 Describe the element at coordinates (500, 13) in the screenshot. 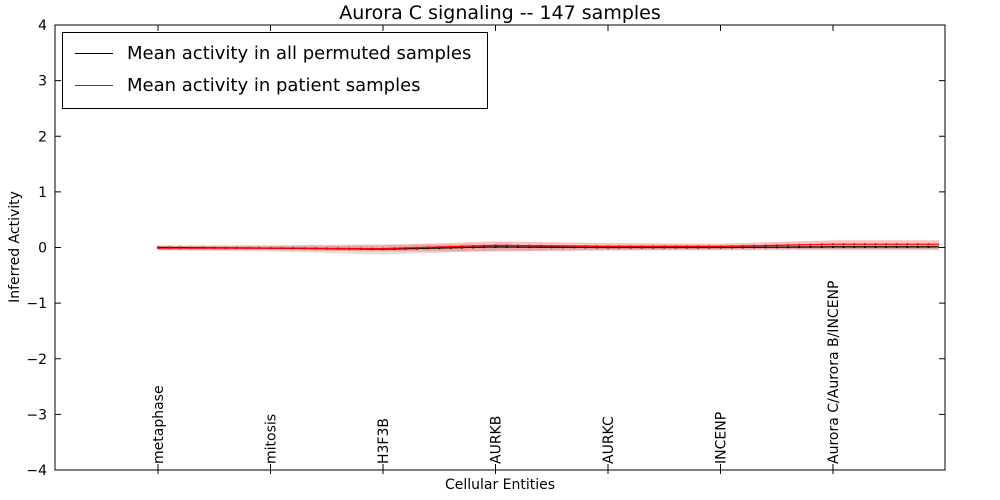

I see `chart-title: Aurora C signaling -- 147 samples` at that location.